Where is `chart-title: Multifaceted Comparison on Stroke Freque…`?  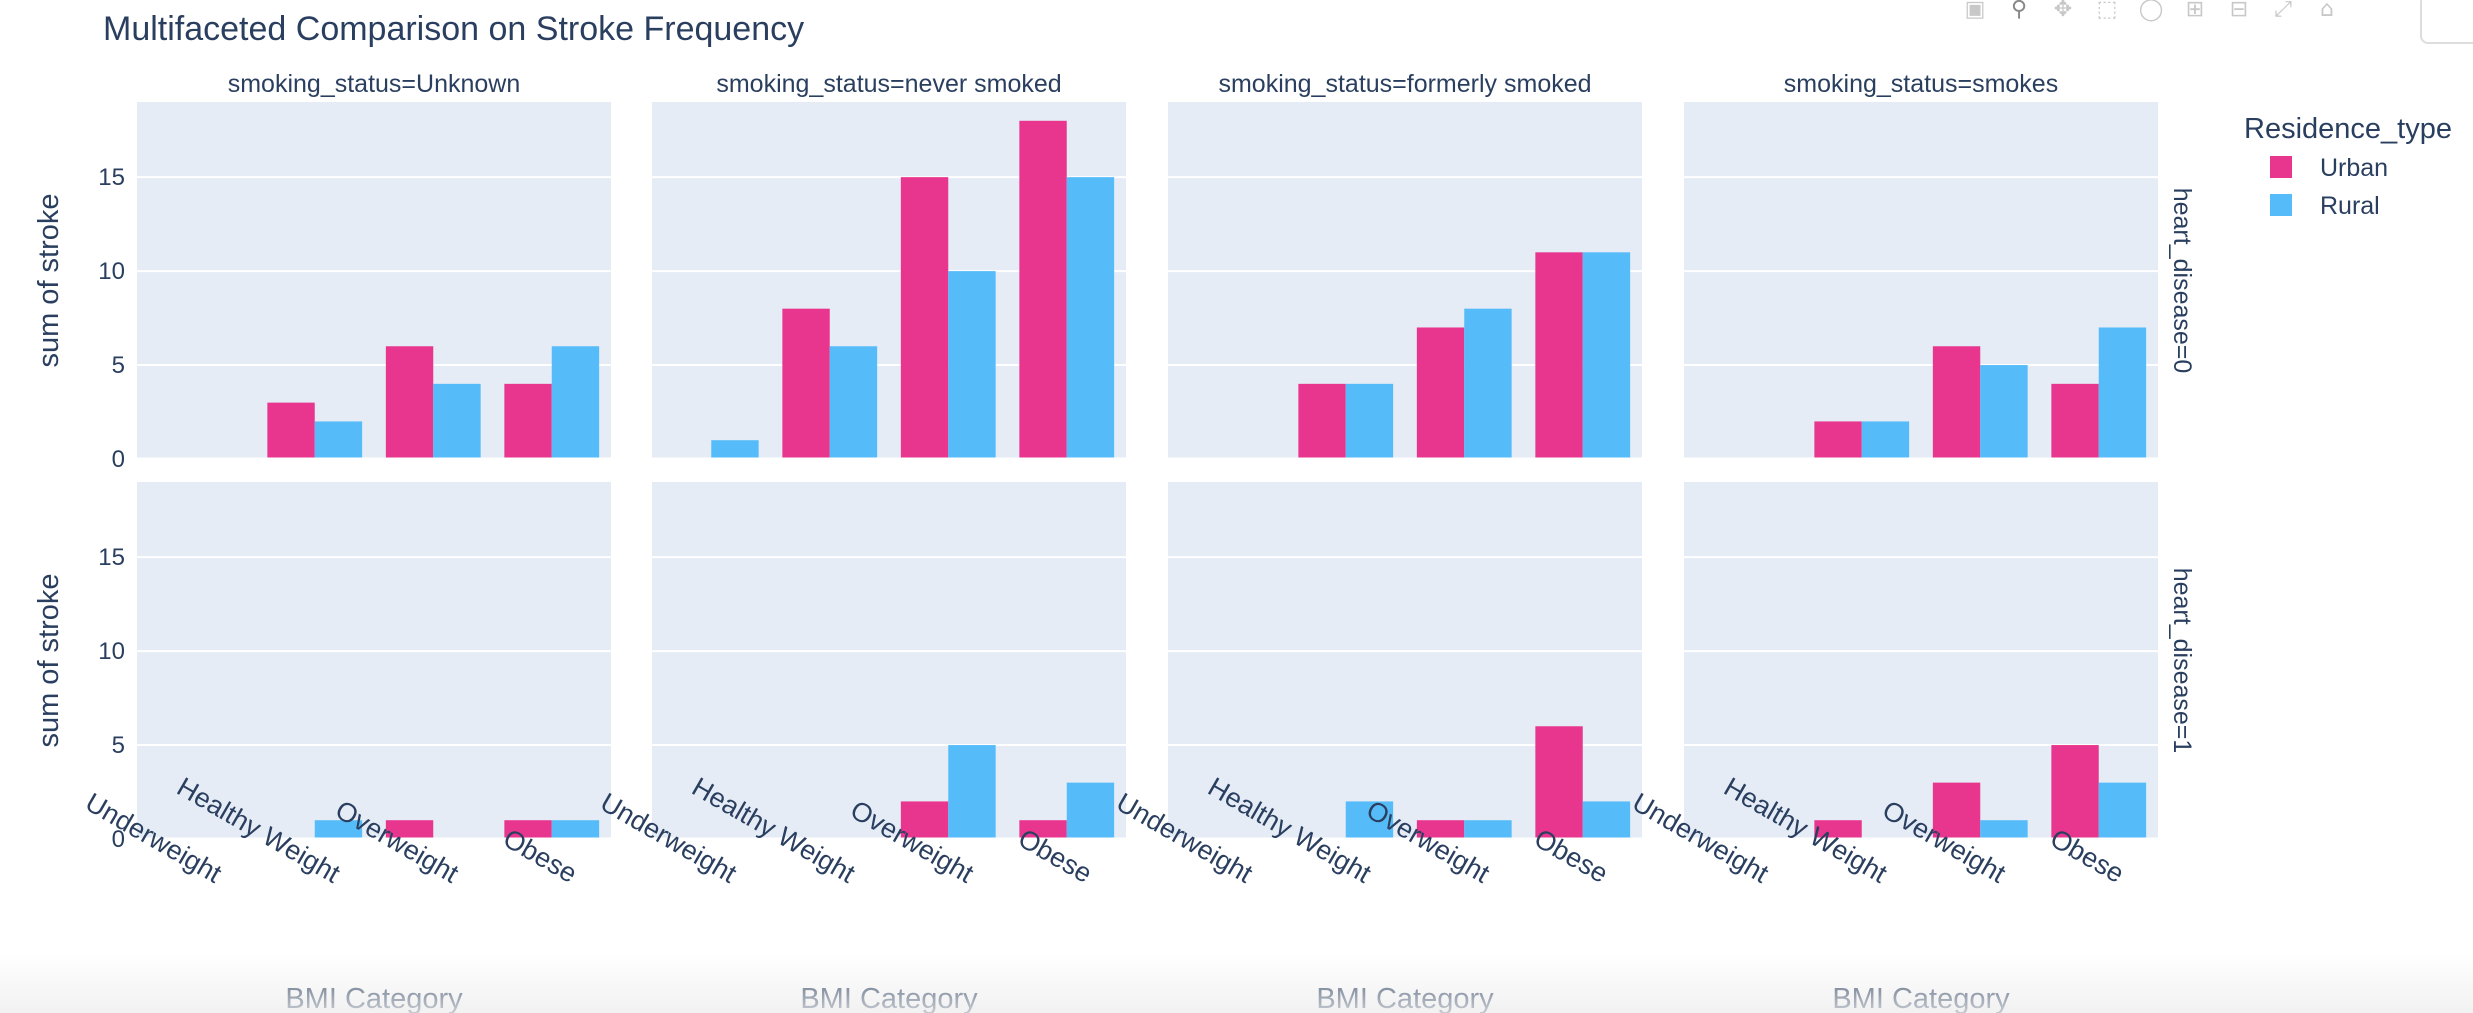 chart-title: Multifaceted Comparison on Stroke Freque… is located at coordinates (453, 29).